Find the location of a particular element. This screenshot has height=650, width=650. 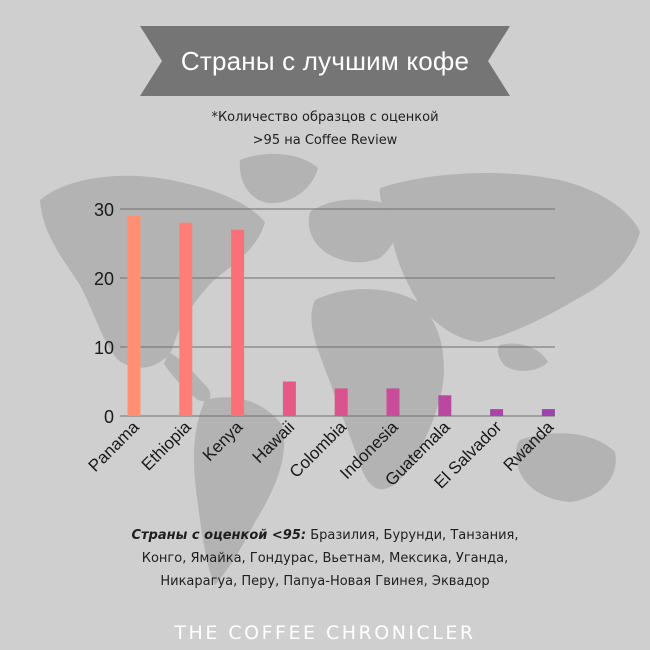

y-tick-label: 10 is located at coordinates (104, 348).